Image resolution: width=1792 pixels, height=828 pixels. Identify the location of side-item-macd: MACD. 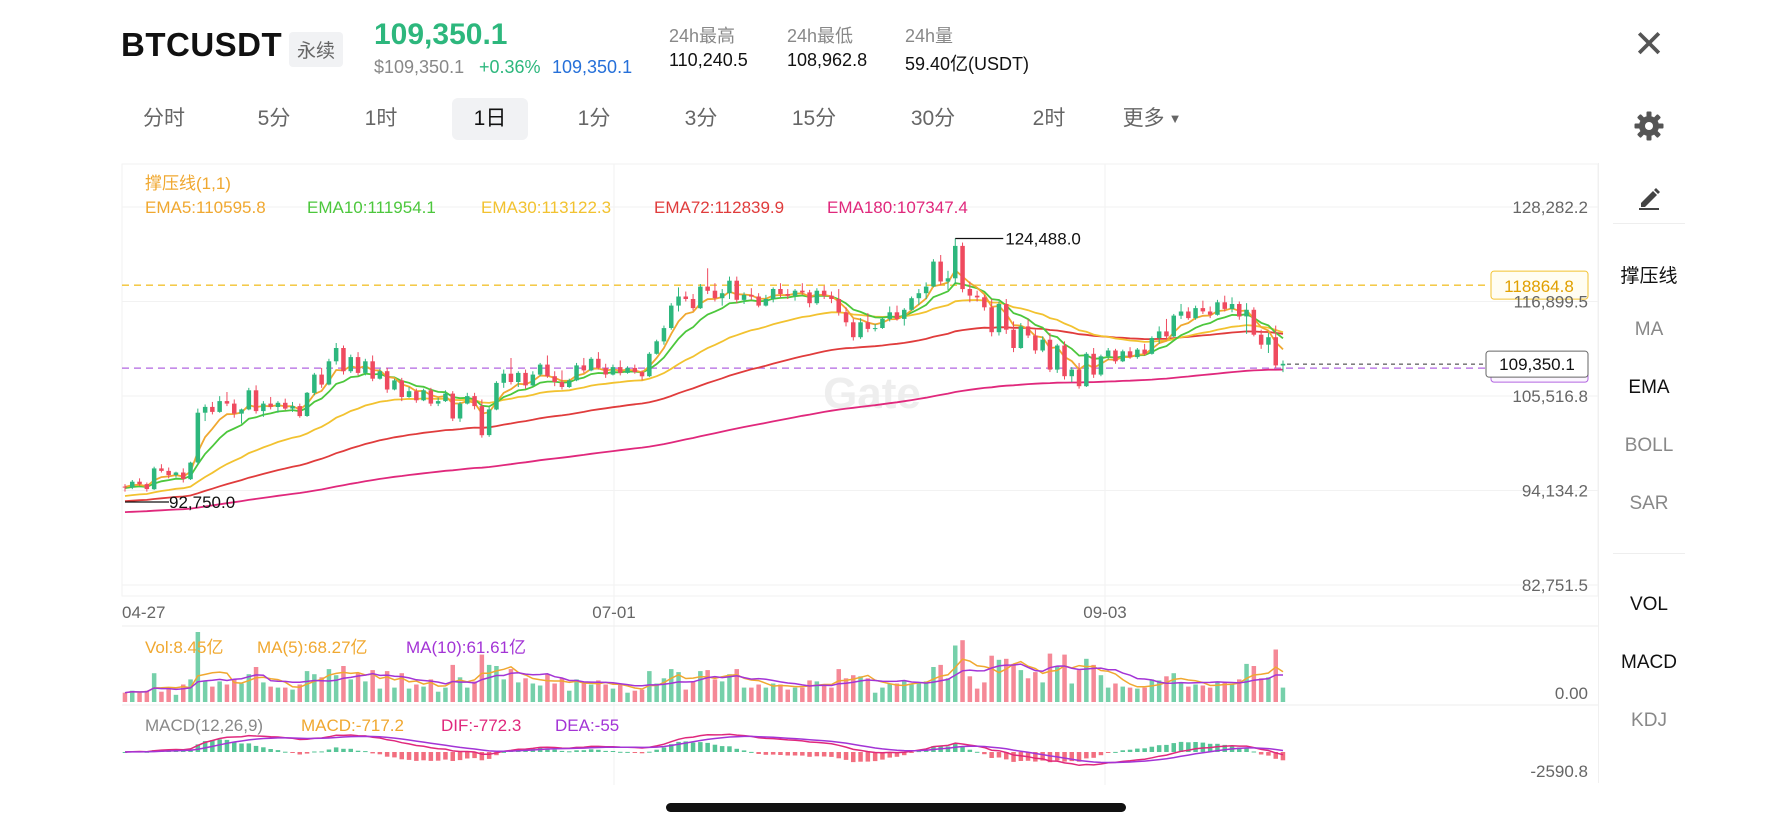
(1649, 662).